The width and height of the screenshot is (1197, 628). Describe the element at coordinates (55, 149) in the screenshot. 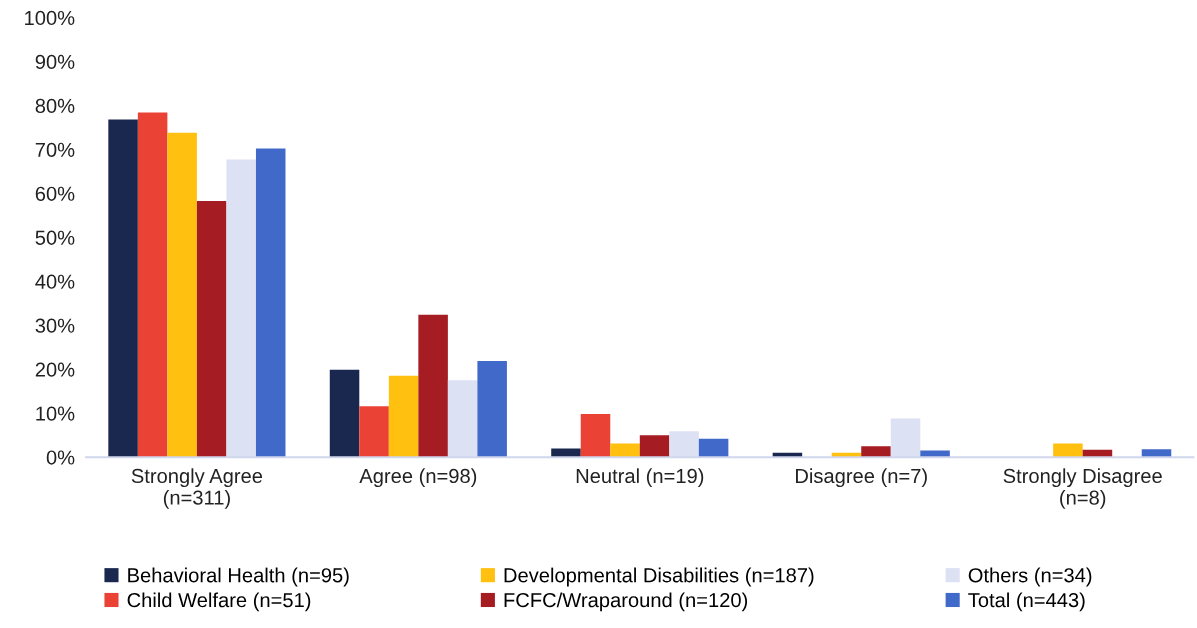

I see `y-tick-label: 70%` at that location.